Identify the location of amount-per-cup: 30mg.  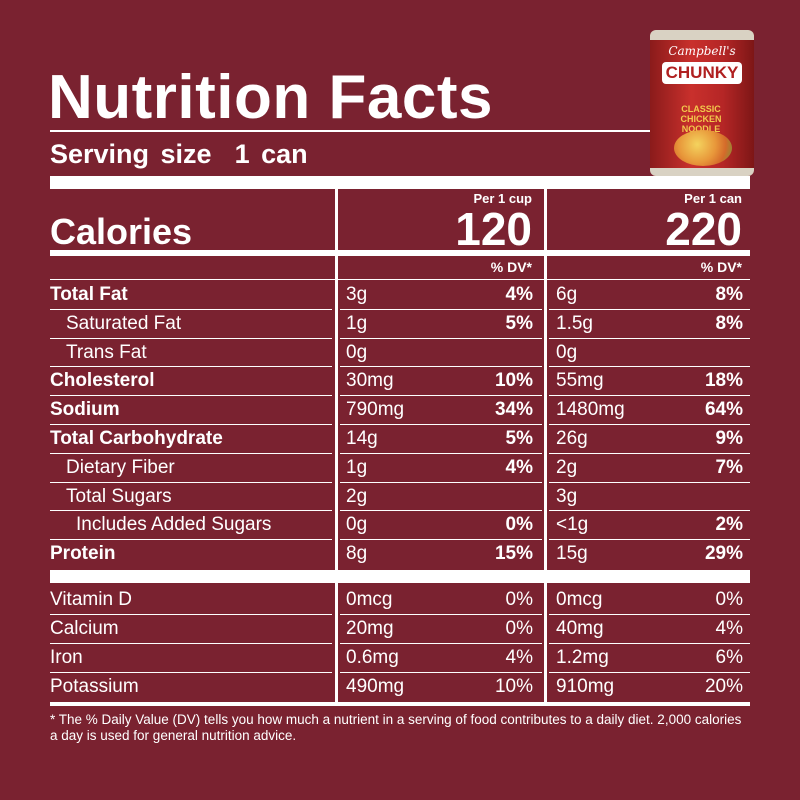
(370, 381).